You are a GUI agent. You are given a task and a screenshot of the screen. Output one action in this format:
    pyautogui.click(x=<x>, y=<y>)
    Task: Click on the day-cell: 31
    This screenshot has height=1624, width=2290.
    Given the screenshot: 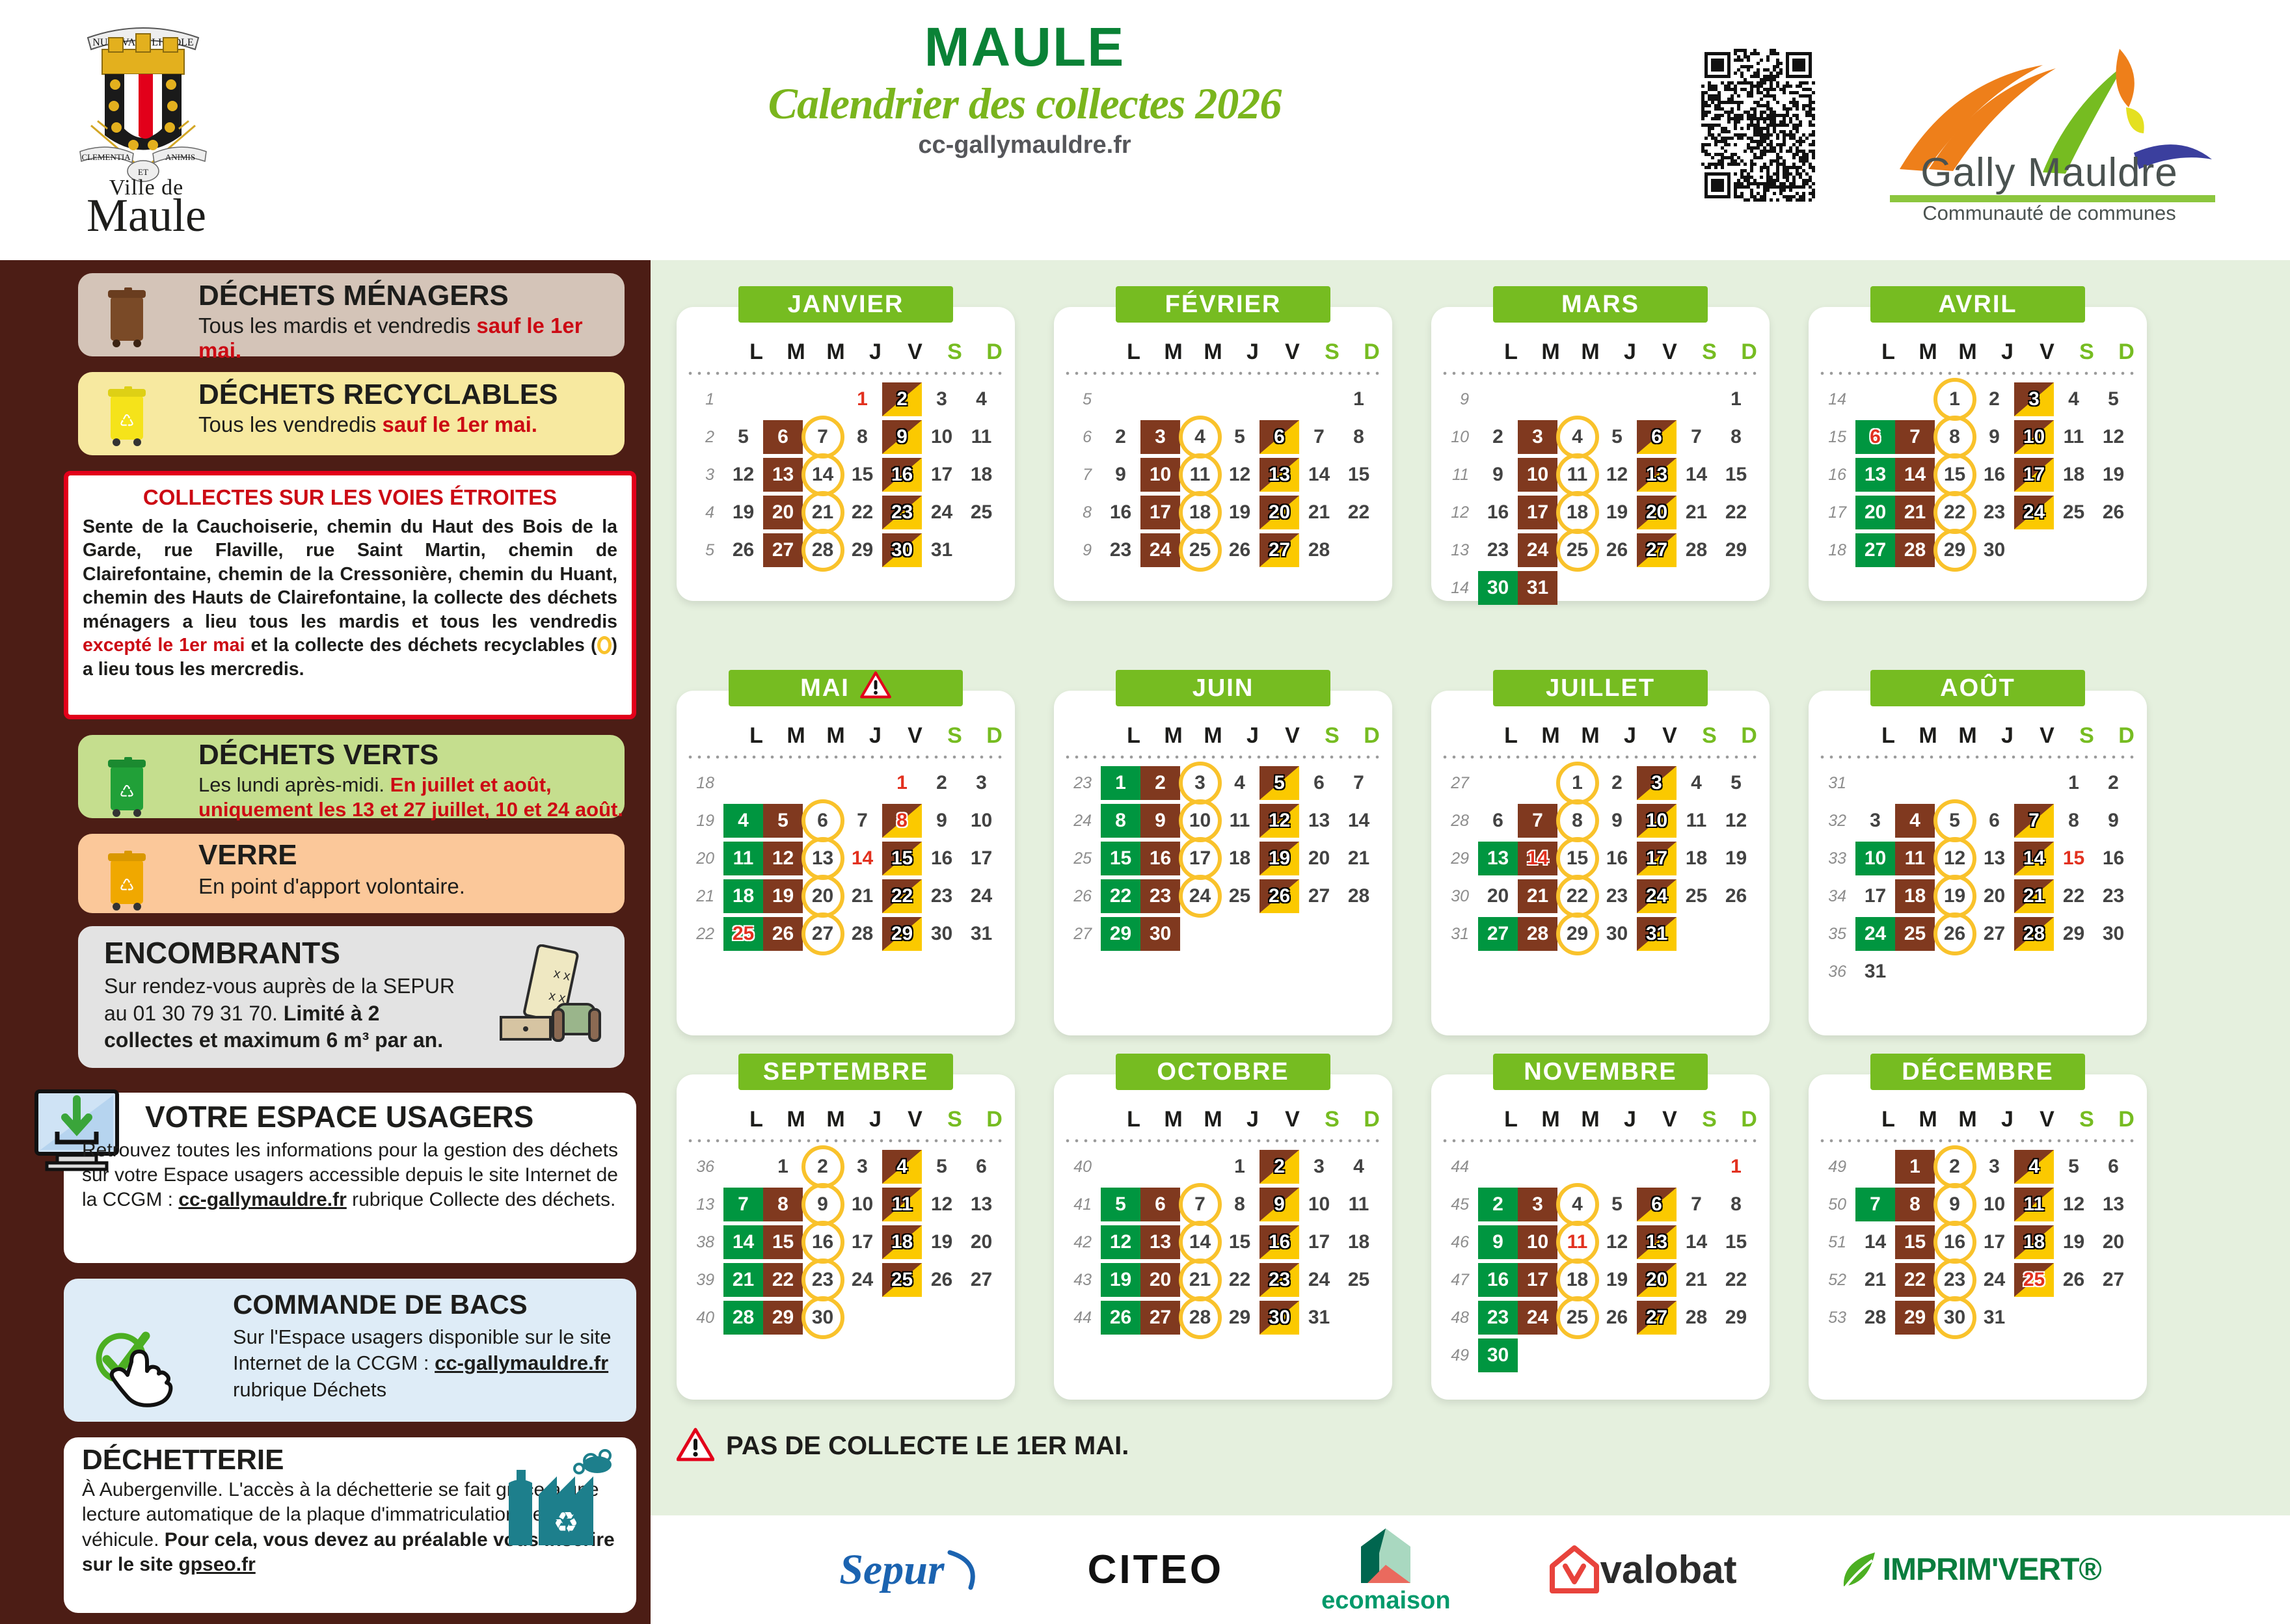 What is the action you would take?
    pyautogui.click(x=981, y=934)
    